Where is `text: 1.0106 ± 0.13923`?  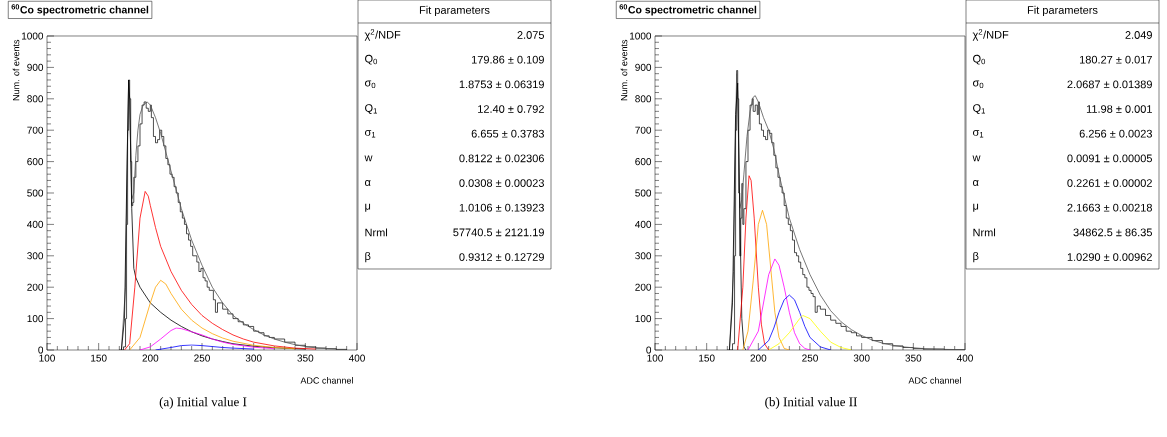 text: 1.0106 ± 0.13923 is located at coordinates (501, 207).